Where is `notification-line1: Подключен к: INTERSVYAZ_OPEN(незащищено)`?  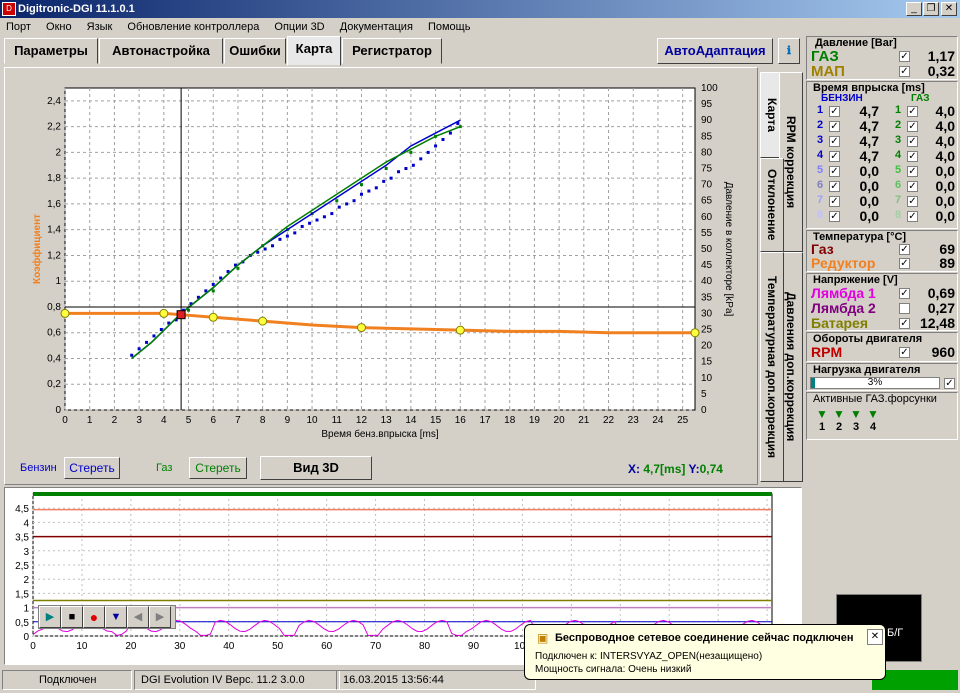
notification-line1: Подключен к: INTERSVYAZ_OPEN(незащищено) is located at coordinates (649, 656).